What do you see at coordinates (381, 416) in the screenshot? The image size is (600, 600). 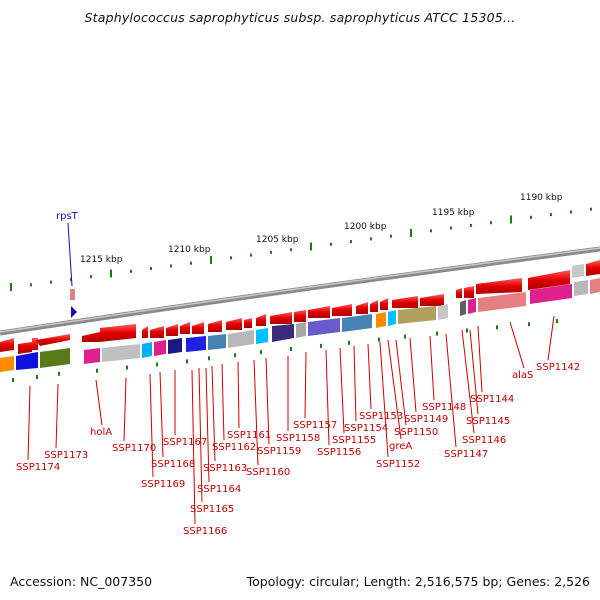 I see `gene-label: SSP1153` at bounding box center [381, 416].